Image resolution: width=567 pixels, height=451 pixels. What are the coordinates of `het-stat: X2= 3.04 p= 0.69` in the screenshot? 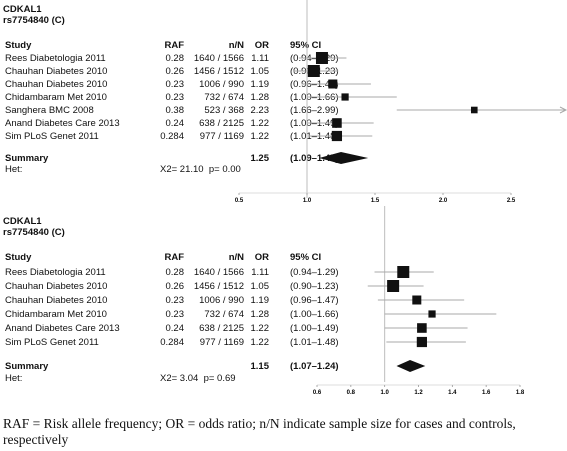 It's located at (198, 378).